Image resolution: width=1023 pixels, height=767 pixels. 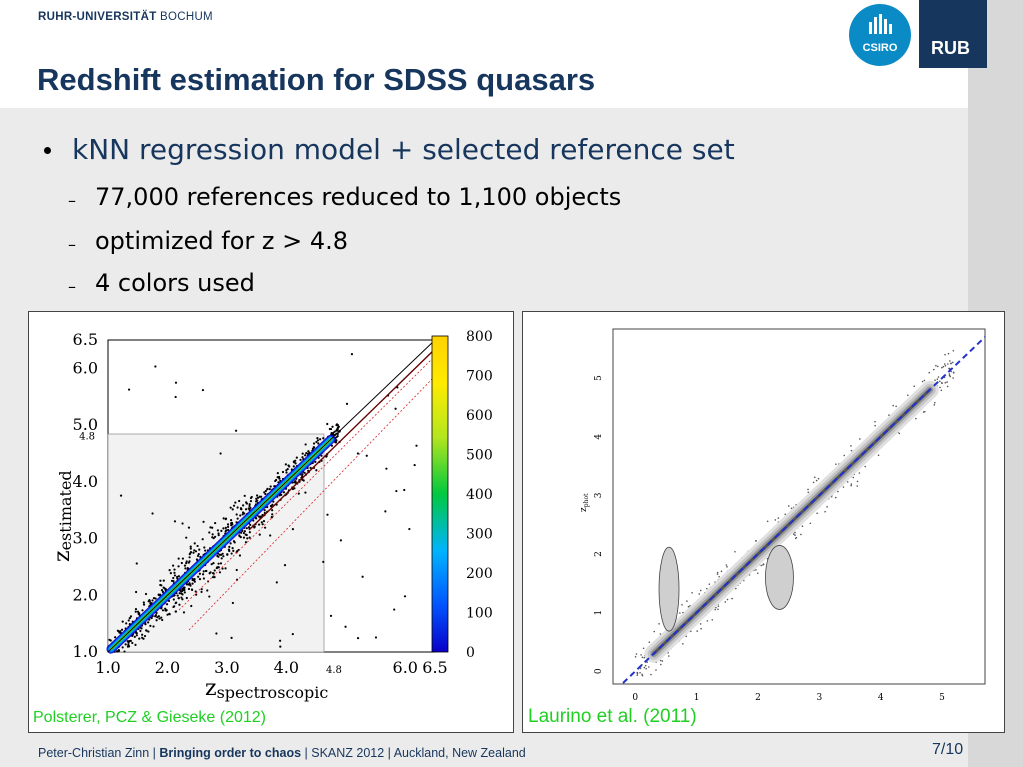 What do you see at coordinates (312, 503) in the screenshot?
I see `lower-bound-line` at bounding box center [312, 503].